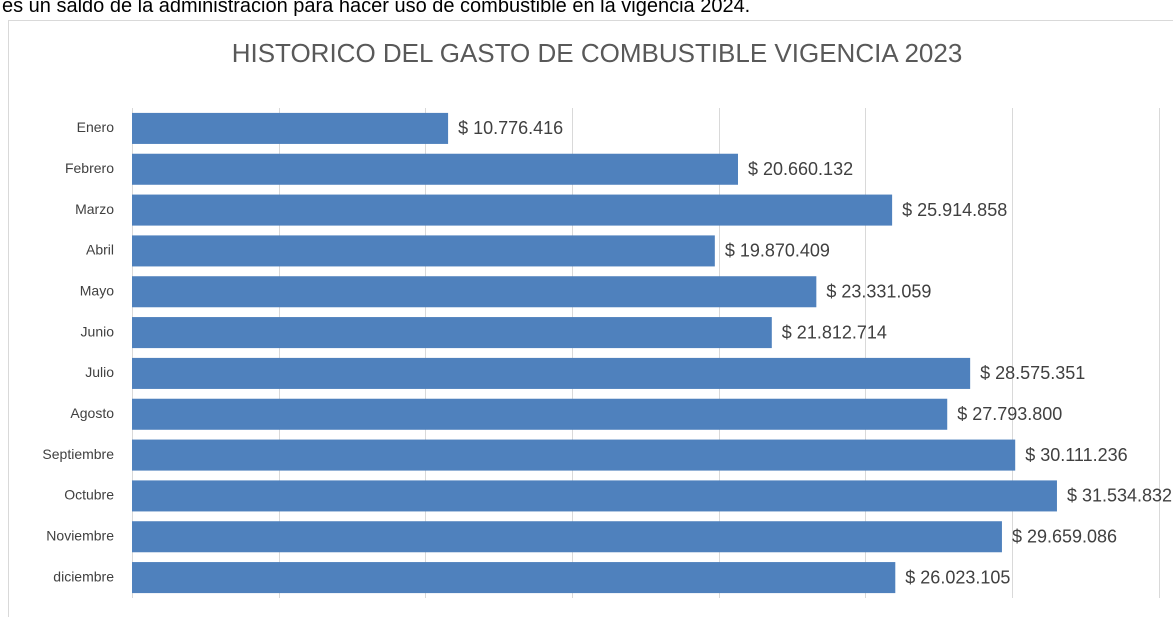 The height and width of the screenshot is (617, 1173). What do you see at coordinates (100, 250) in the screenshot?
I see `y-tick-label: Abril` at bounding box center [100, 250].